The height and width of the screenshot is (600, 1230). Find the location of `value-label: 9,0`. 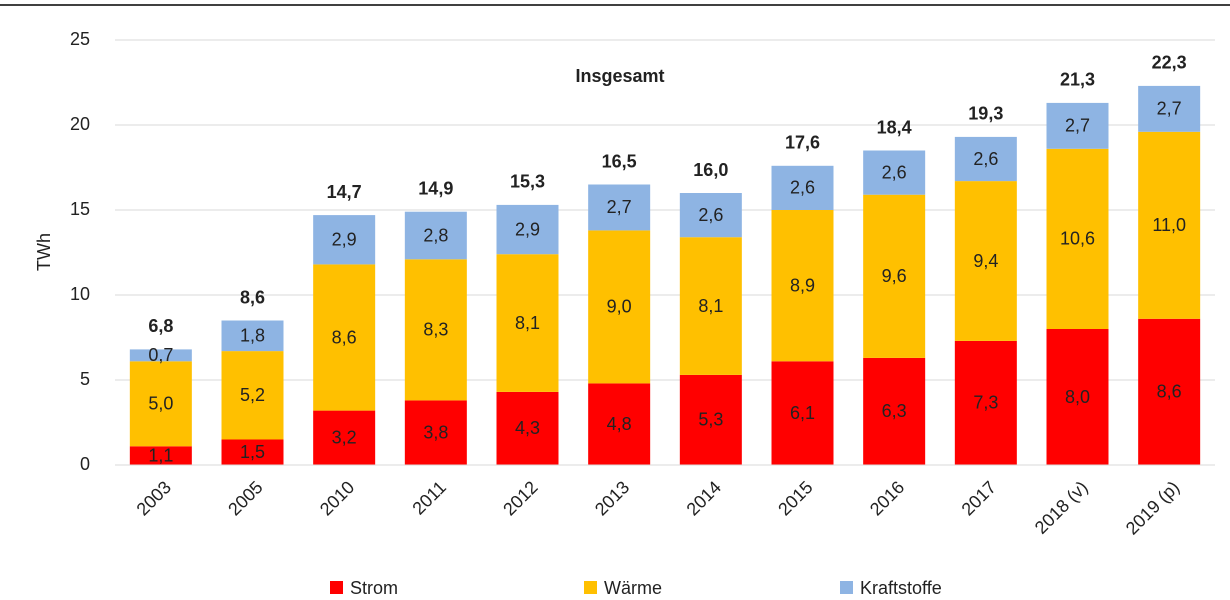

value-label: 9,0 is located at coordinates (619, 307).